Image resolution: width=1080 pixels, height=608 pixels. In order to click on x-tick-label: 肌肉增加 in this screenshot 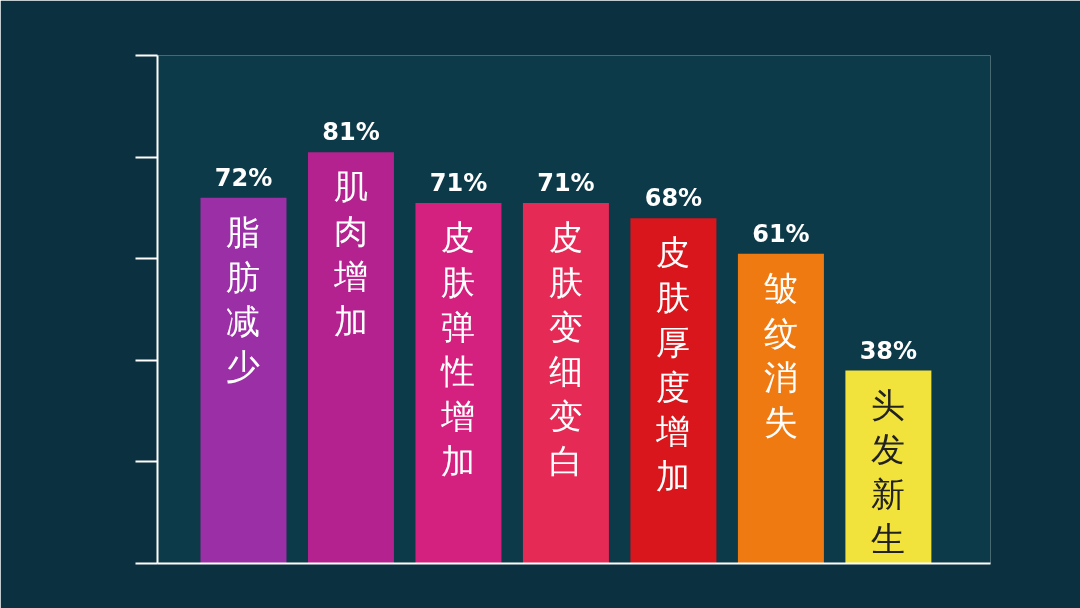, I will do `click(350, 253)`.